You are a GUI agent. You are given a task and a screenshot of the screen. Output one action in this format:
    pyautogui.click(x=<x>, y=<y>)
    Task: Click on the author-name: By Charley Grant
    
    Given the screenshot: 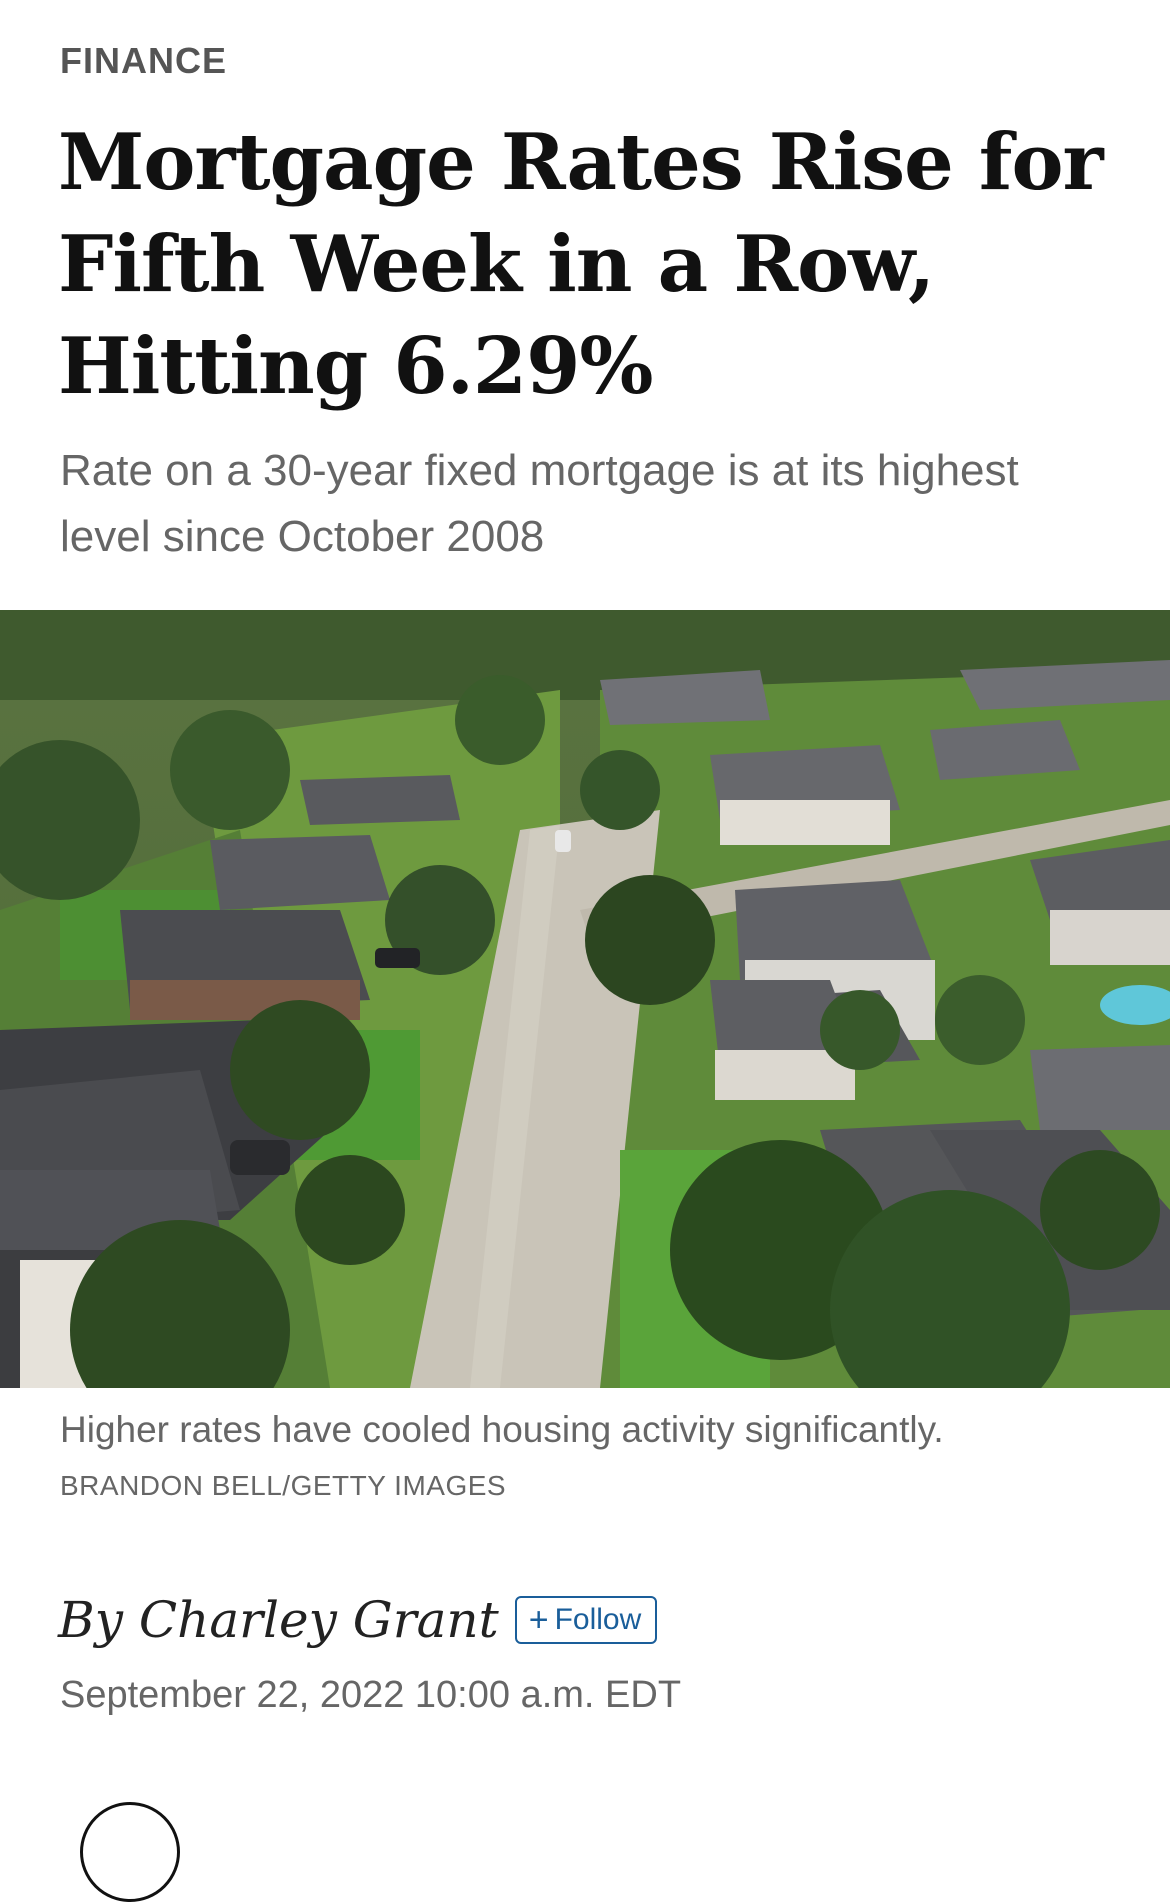 What is the action you would take?
    pyautogui.click(x=278, y=1620)
    